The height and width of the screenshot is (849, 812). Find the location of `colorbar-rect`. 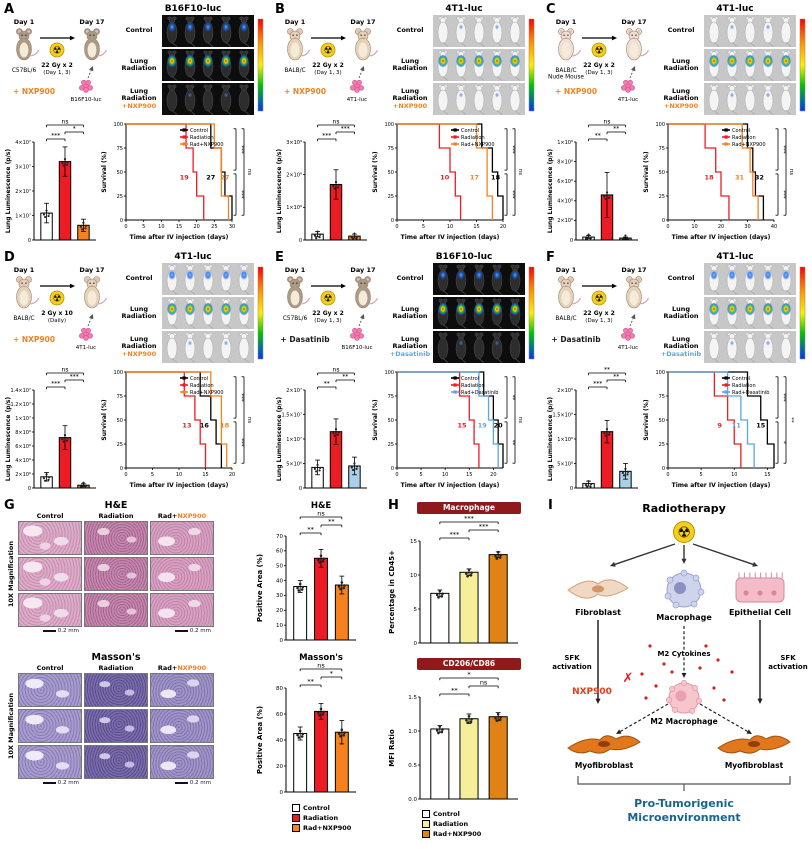

colorbar-rect is located at coordinates (531, 65).